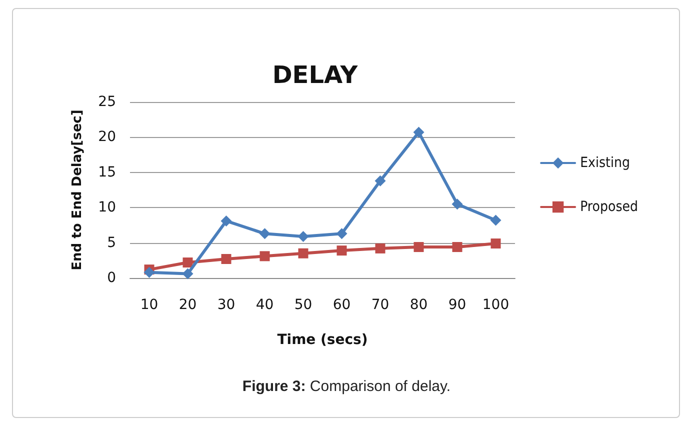 Image resolution: width=693 pixels, height=425 pixels. Describe the element at coordinates (149, 305) in the screenshot. I see `x-tick-label: 10` at that location.